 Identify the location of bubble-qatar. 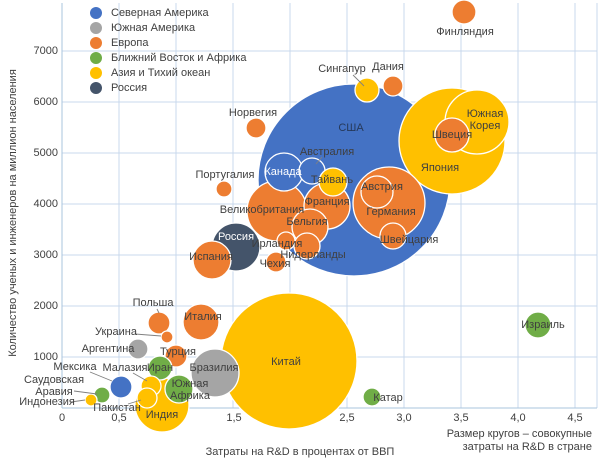
(372, 397).